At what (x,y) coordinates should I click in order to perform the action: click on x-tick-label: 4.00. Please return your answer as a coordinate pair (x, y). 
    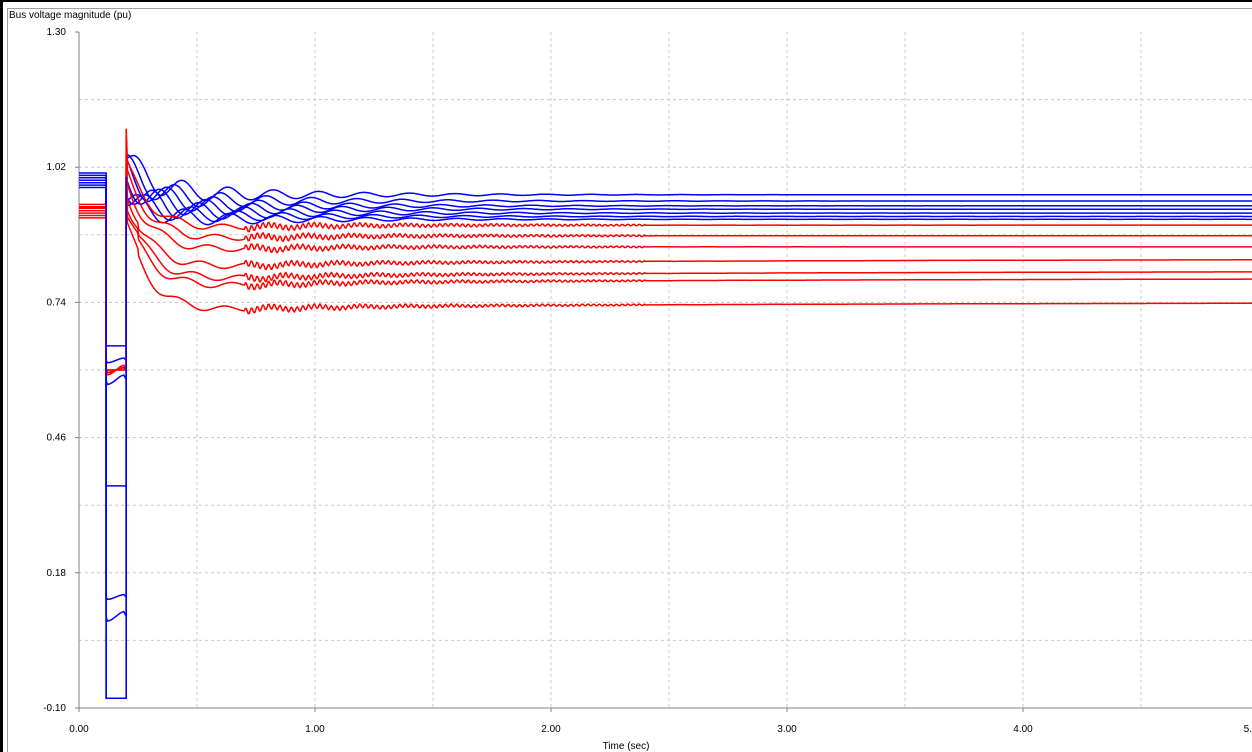
    Looking at the image, I should click on (1023, 729).